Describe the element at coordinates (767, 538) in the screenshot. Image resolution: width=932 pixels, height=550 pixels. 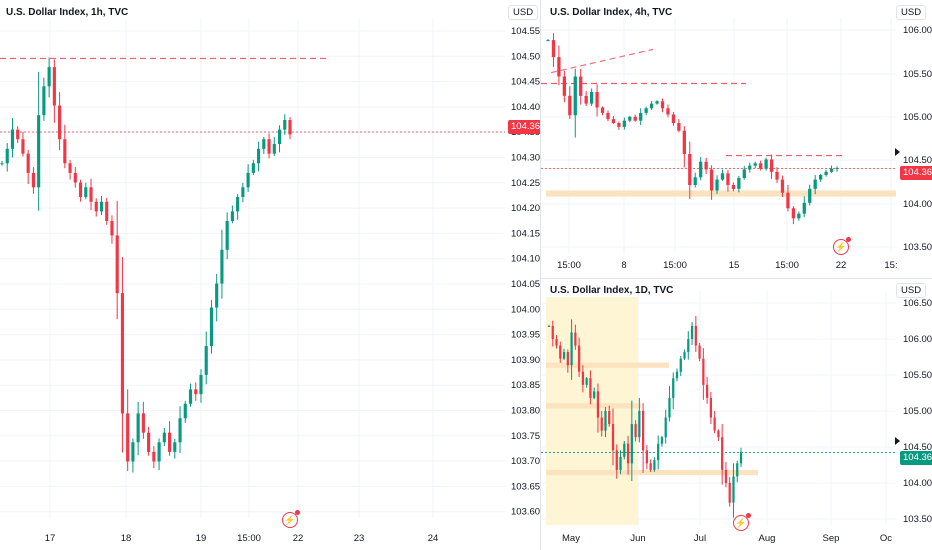
I see `x-tick-label: Aug` at that location.